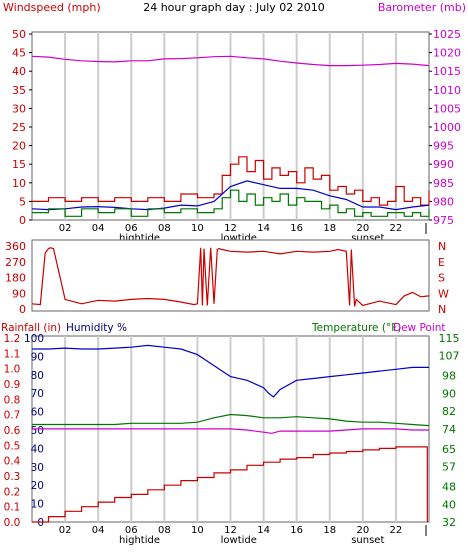  What do you see at coordinates (231, 203) in the screenshot?
I see `series-line-wind` at bounding box center [231, 203].